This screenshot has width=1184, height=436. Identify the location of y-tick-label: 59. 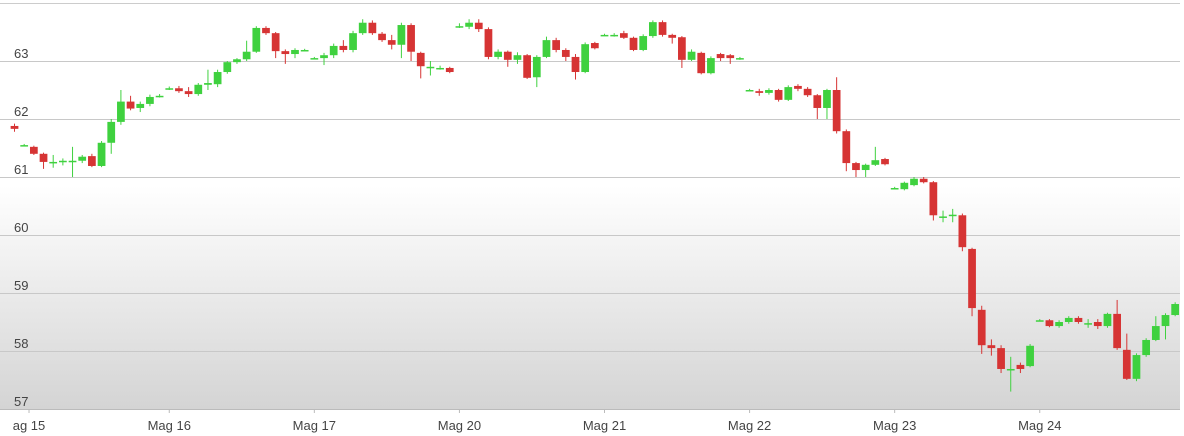
(21, 285).